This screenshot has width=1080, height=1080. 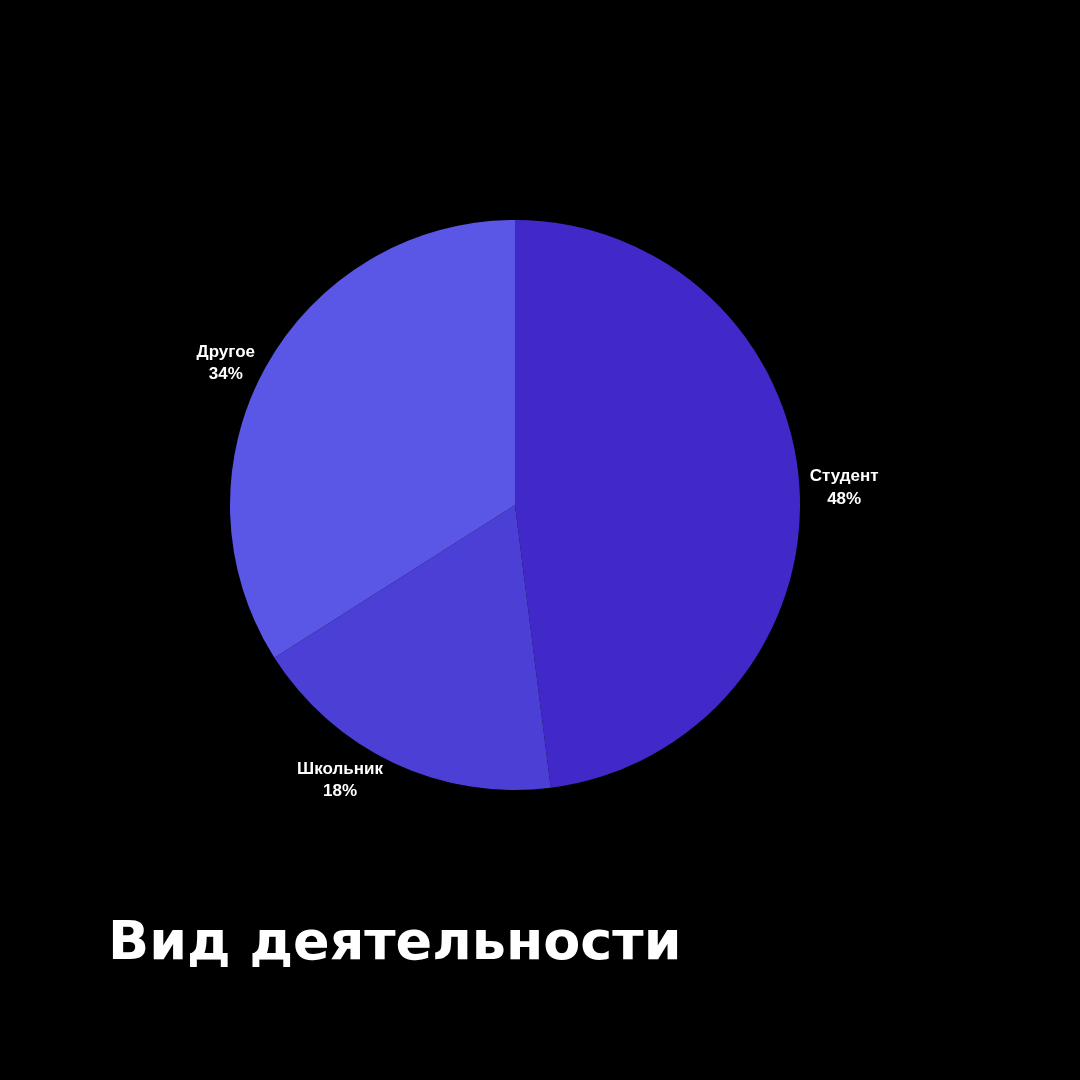 I want to click on slice-label: Другое, so click(x=225, y=352).